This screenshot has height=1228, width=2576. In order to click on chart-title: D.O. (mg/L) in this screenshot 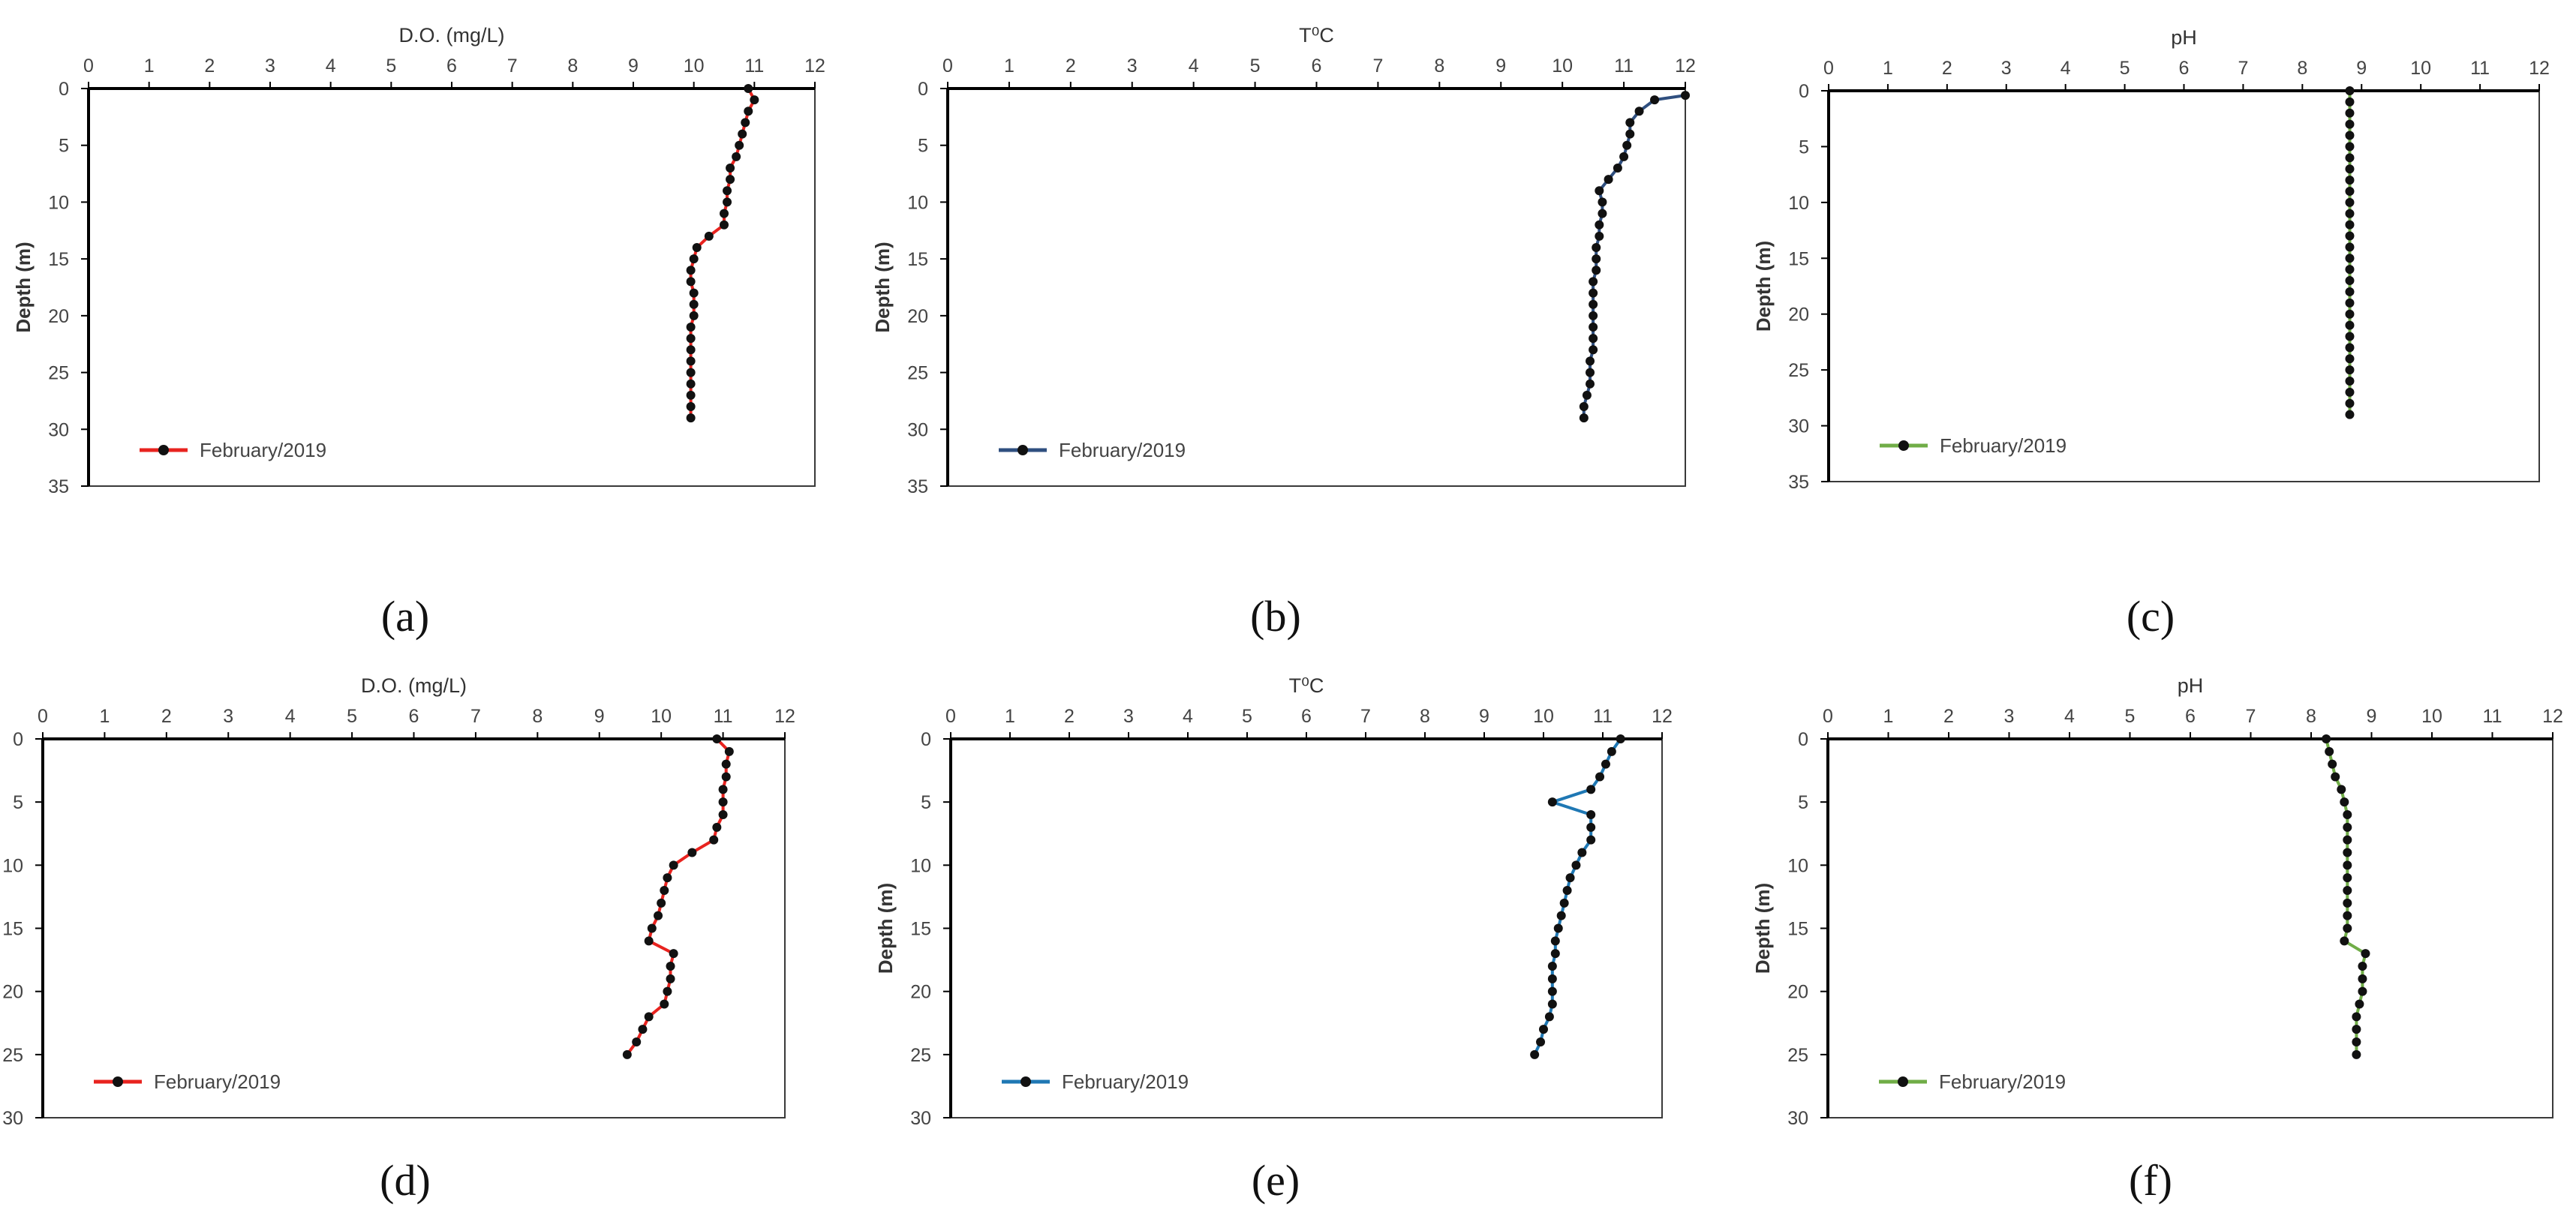, I will do `click(414, 685)`.